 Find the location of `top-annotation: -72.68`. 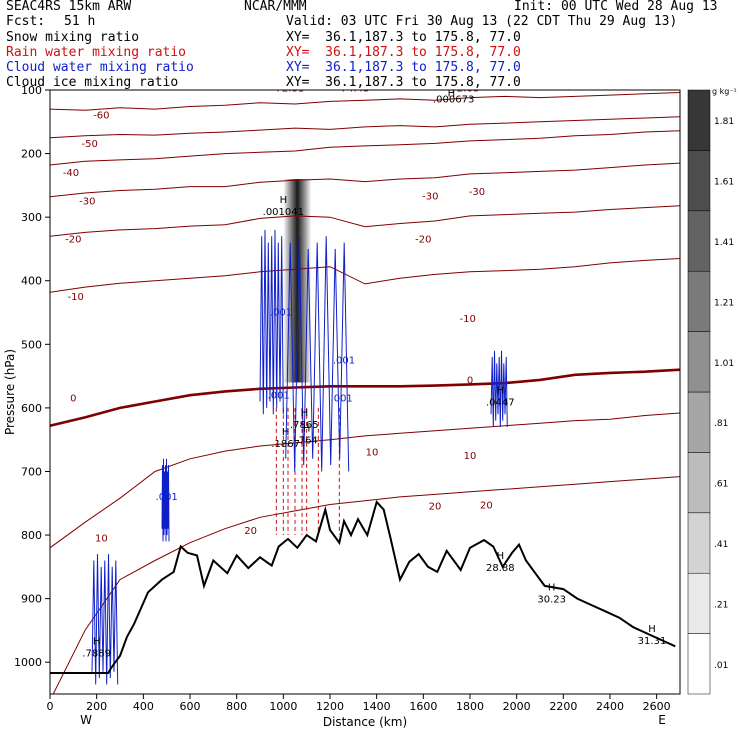

top-annotation: -72.68 is located at coordinates (463, 88).